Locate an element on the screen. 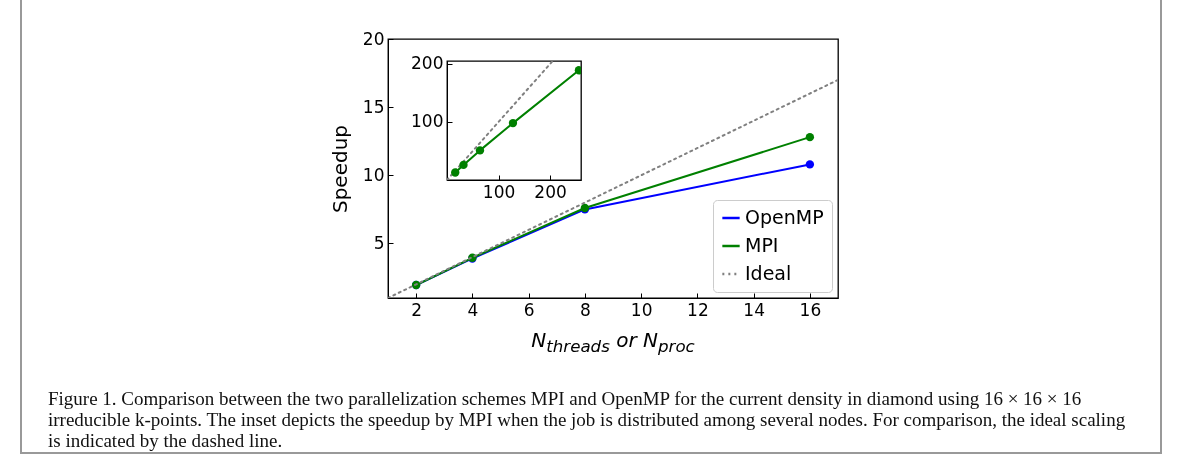 The height and width of the screenshot is (468, 1179). legend-label: Ideal is located at coordinates (768, 273).